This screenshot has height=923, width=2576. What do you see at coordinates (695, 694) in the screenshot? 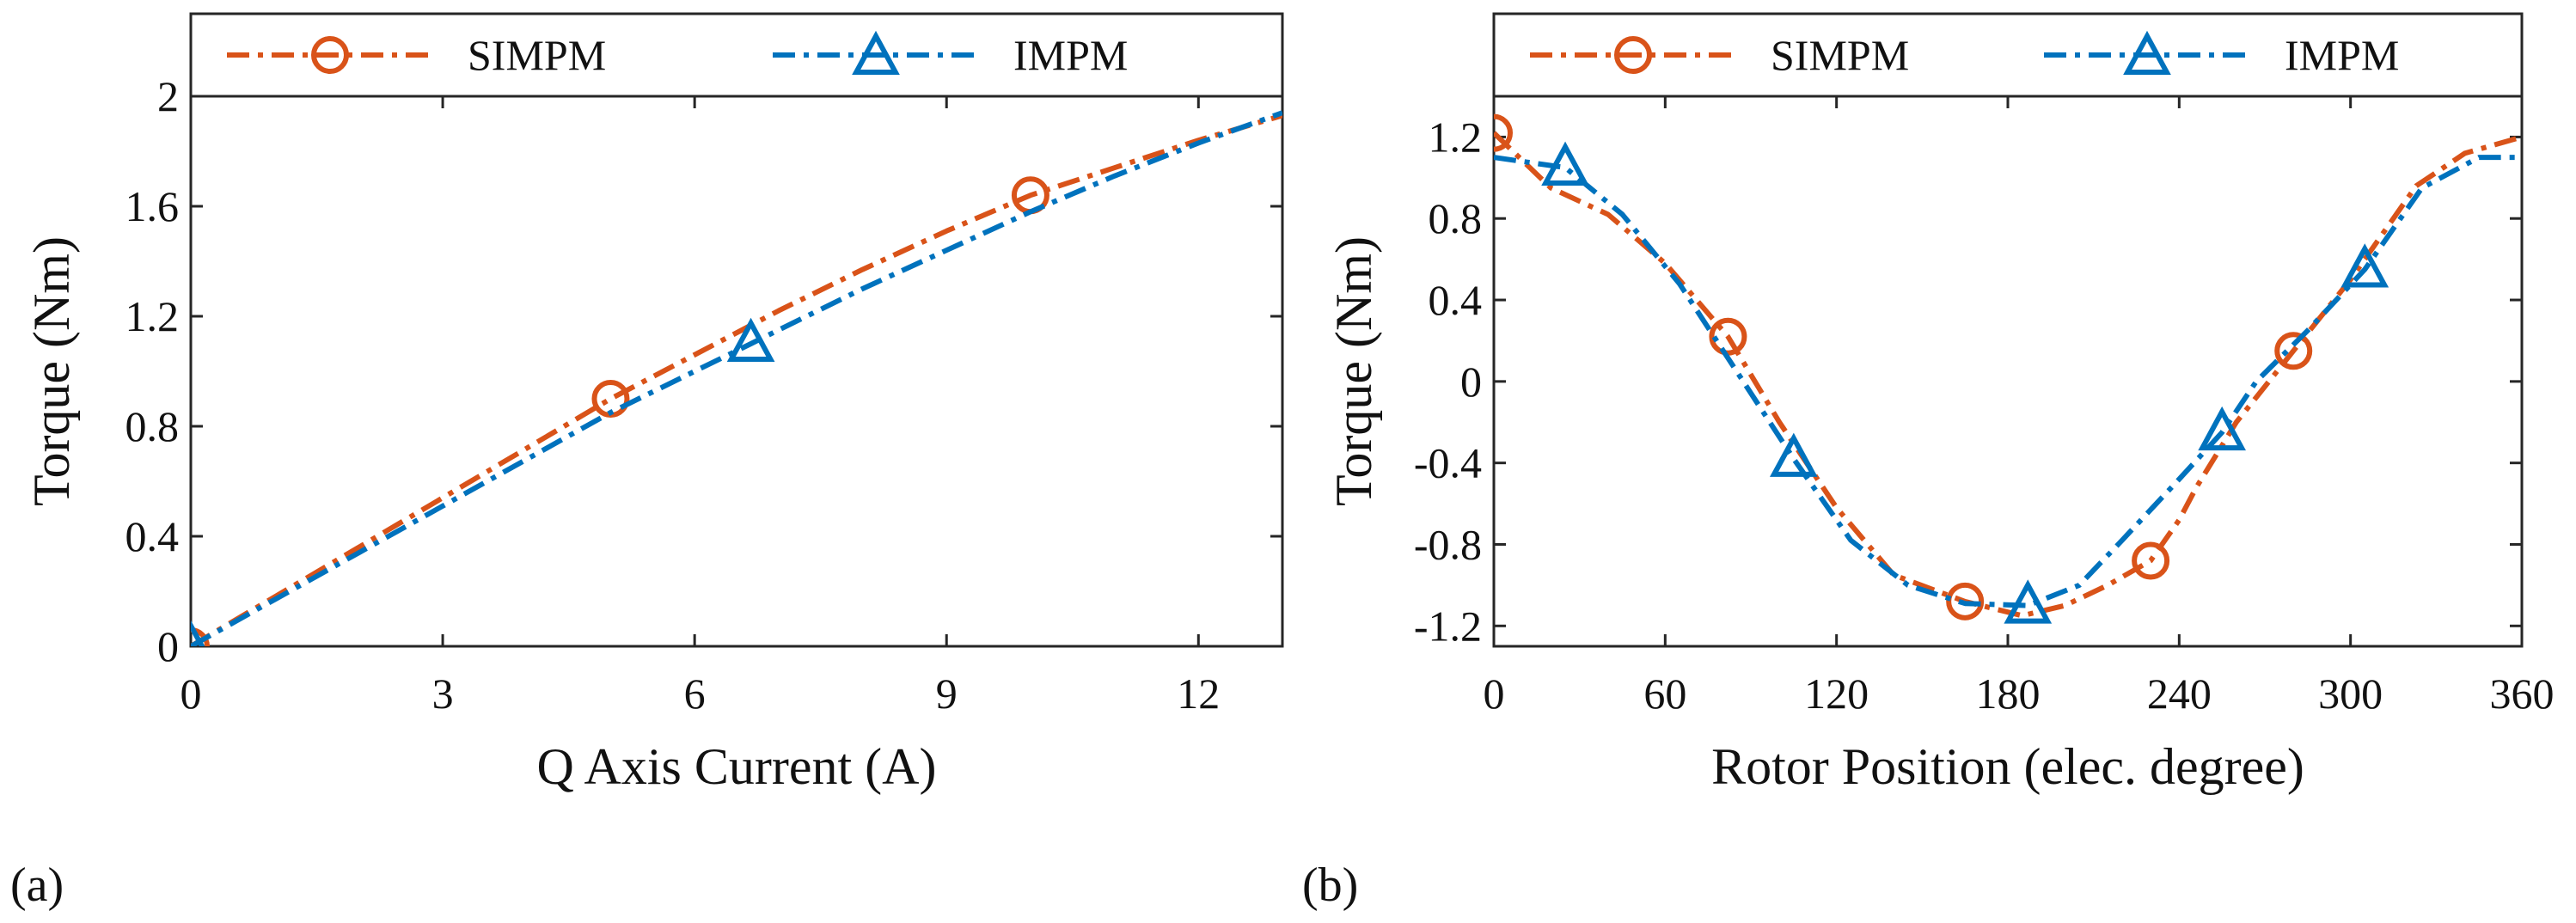
I see `x-tick-label: 6` at bounding box center [695, 694].